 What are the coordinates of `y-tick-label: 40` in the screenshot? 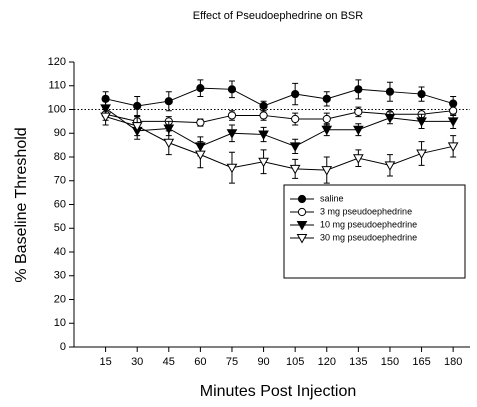 It's located at (60, 252).